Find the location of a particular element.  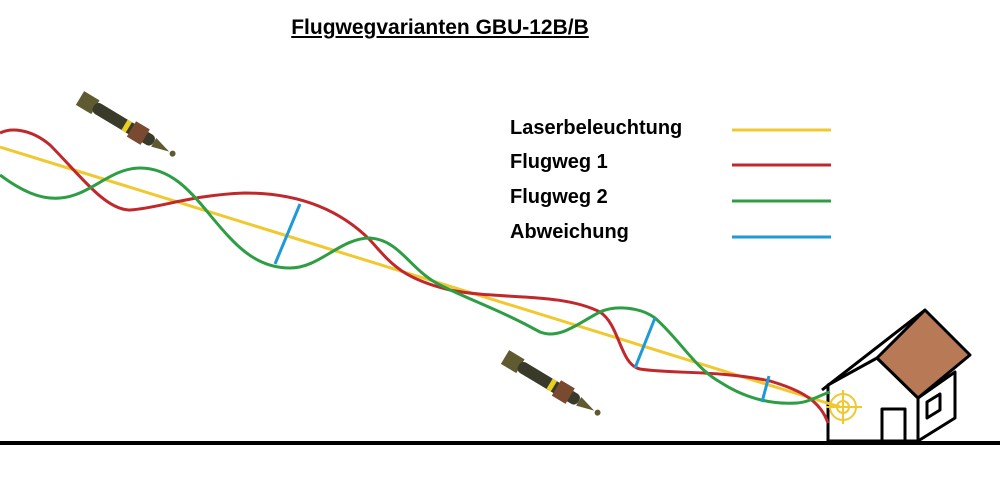

legend-label-path-1: Flugweg 1 is located at coordinates (559, 162).